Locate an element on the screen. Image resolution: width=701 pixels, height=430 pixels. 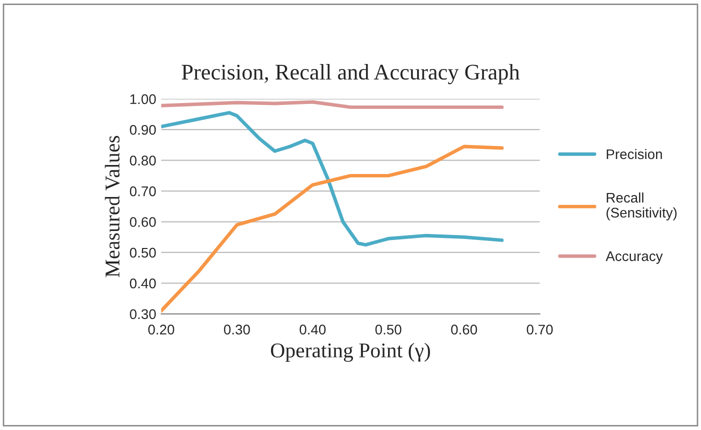
x-tick-label: 0.50 is located at coordinates (388, 329).